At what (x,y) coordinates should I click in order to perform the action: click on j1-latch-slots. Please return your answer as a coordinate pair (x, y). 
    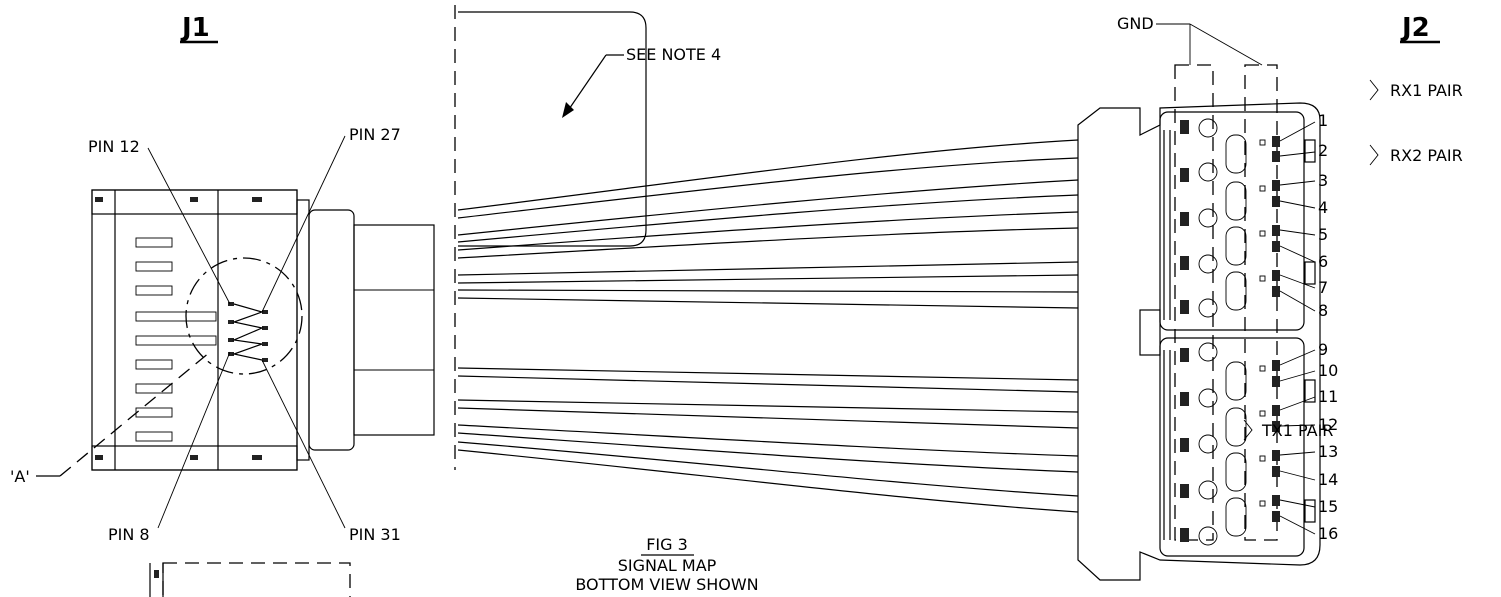
    Looking at the image, I should click on (176, 339).